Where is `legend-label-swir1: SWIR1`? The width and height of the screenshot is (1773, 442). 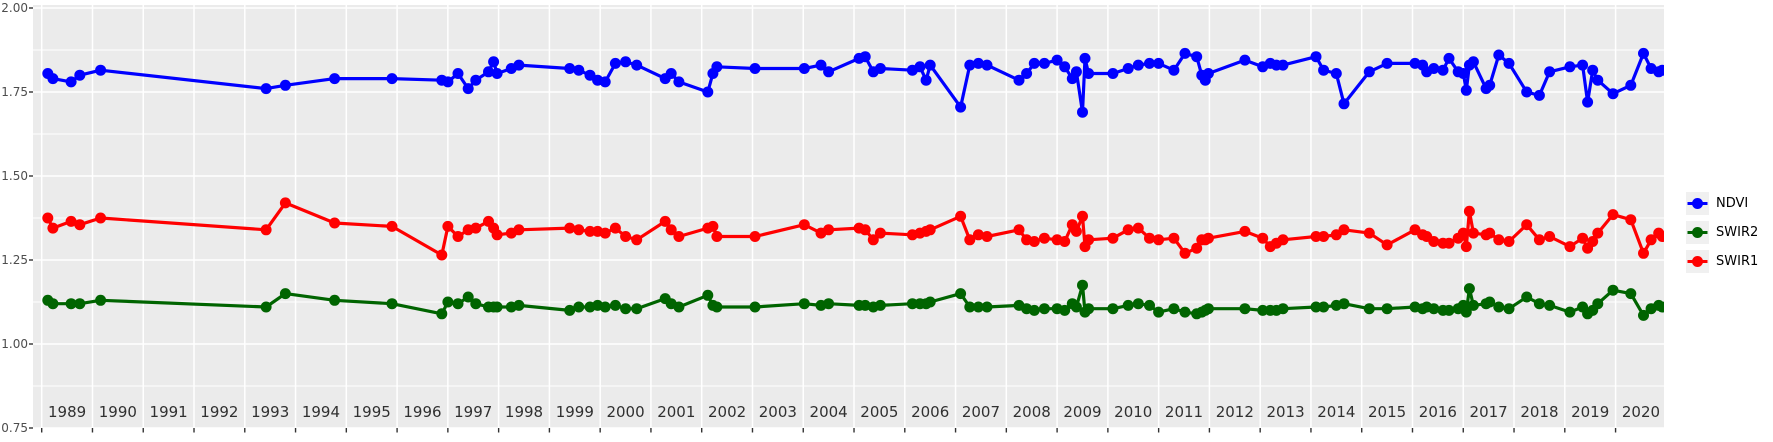 legend-label-swir1: SWIR1 is located at coordinates (1737, 261).